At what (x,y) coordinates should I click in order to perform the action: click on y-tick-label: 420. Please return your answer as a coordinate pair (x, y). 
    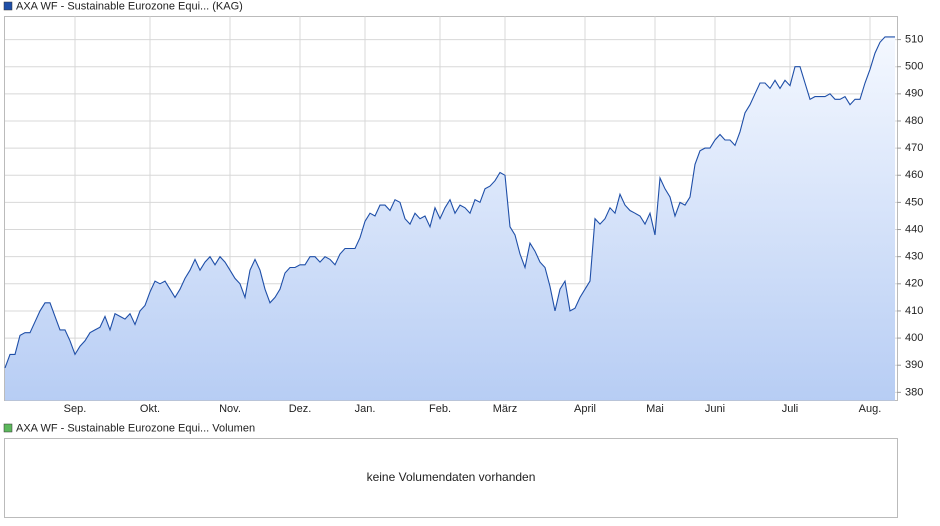
    Looking at the image, I should click on (914, 284).